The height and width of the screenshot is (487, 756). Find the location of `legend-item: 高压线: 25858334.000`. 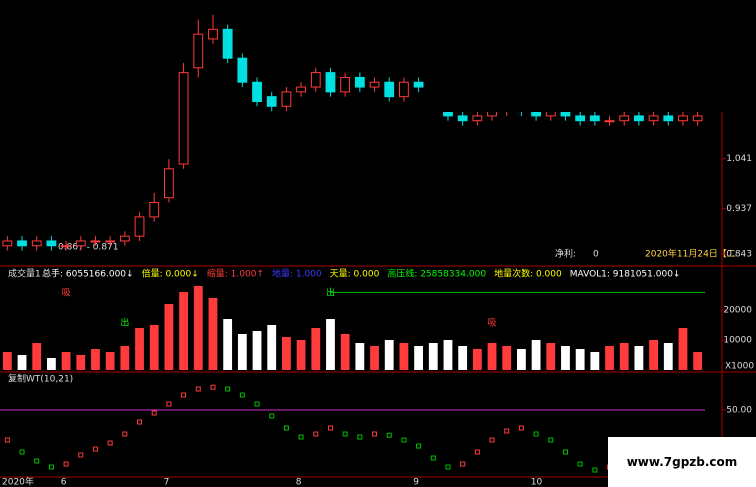

legend-item: 高压线: 25858334.000 is located at coordinates (436, 274).